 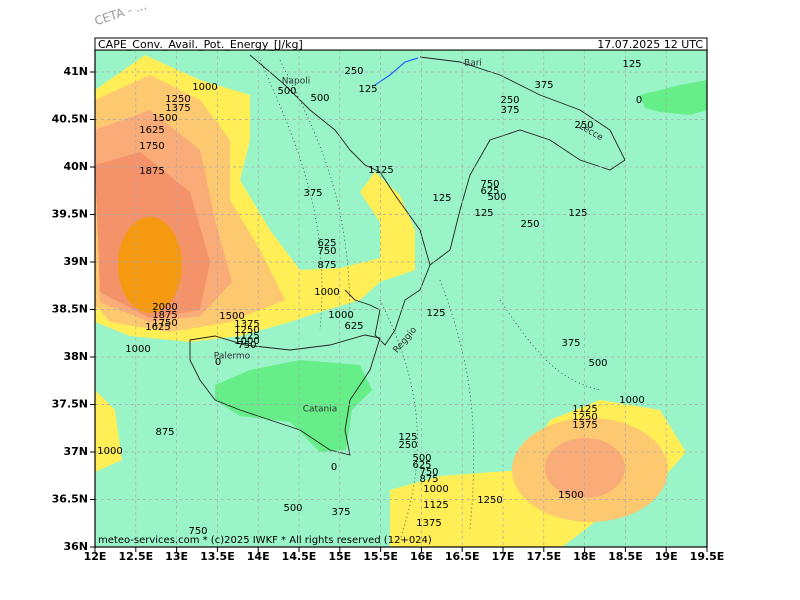 I want to click on lon-tick-label: 13E, so click(x=176, y=556).